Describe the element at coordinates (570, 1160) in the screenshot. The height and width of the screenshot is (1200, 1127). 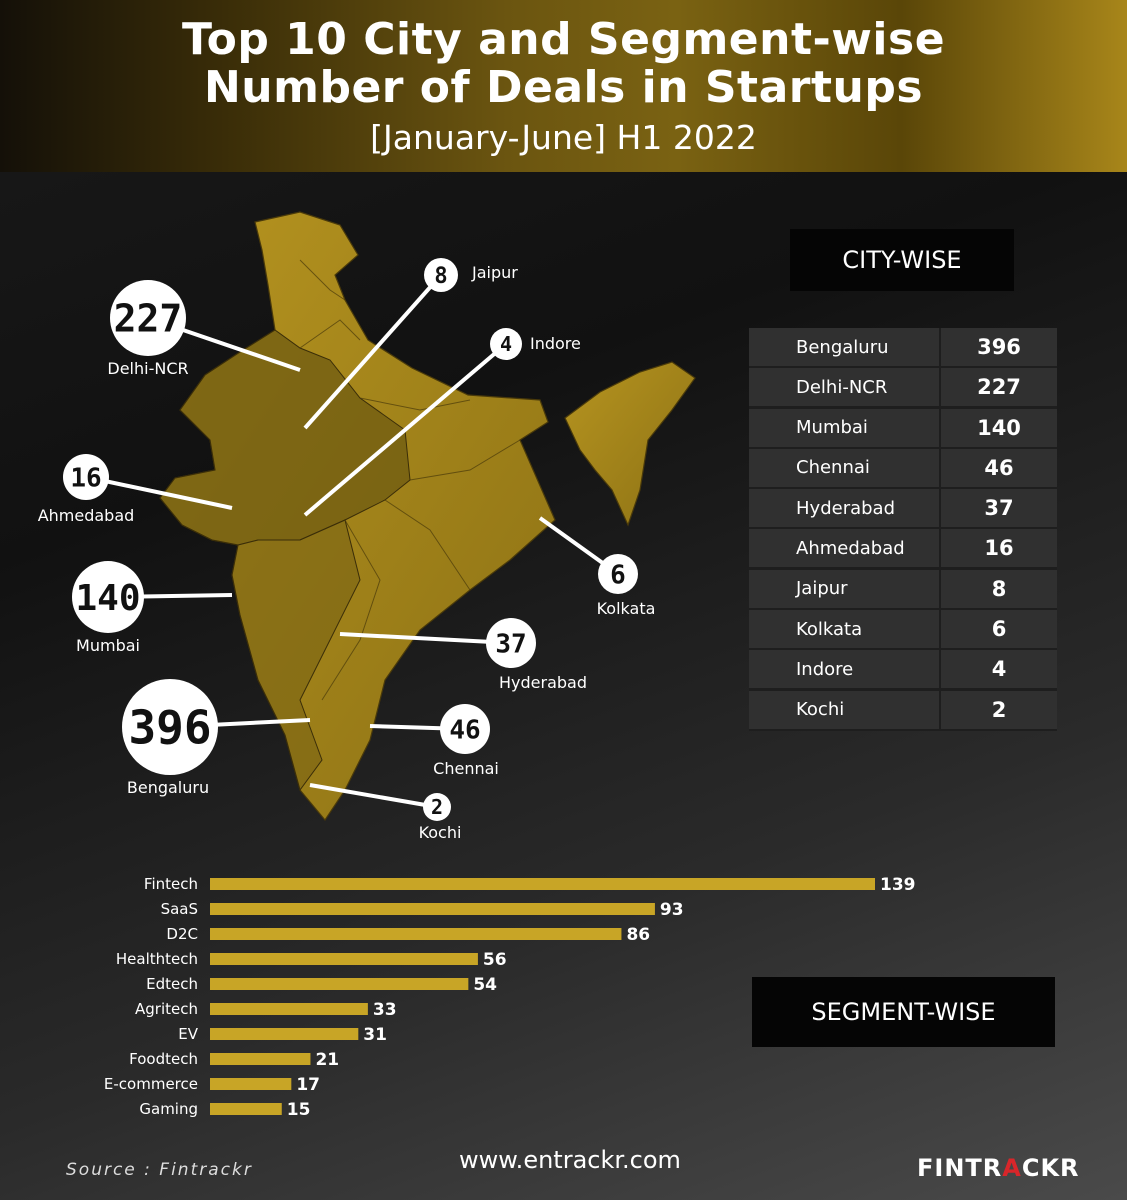
I see `website-url: www.entrackr.com` at that location.